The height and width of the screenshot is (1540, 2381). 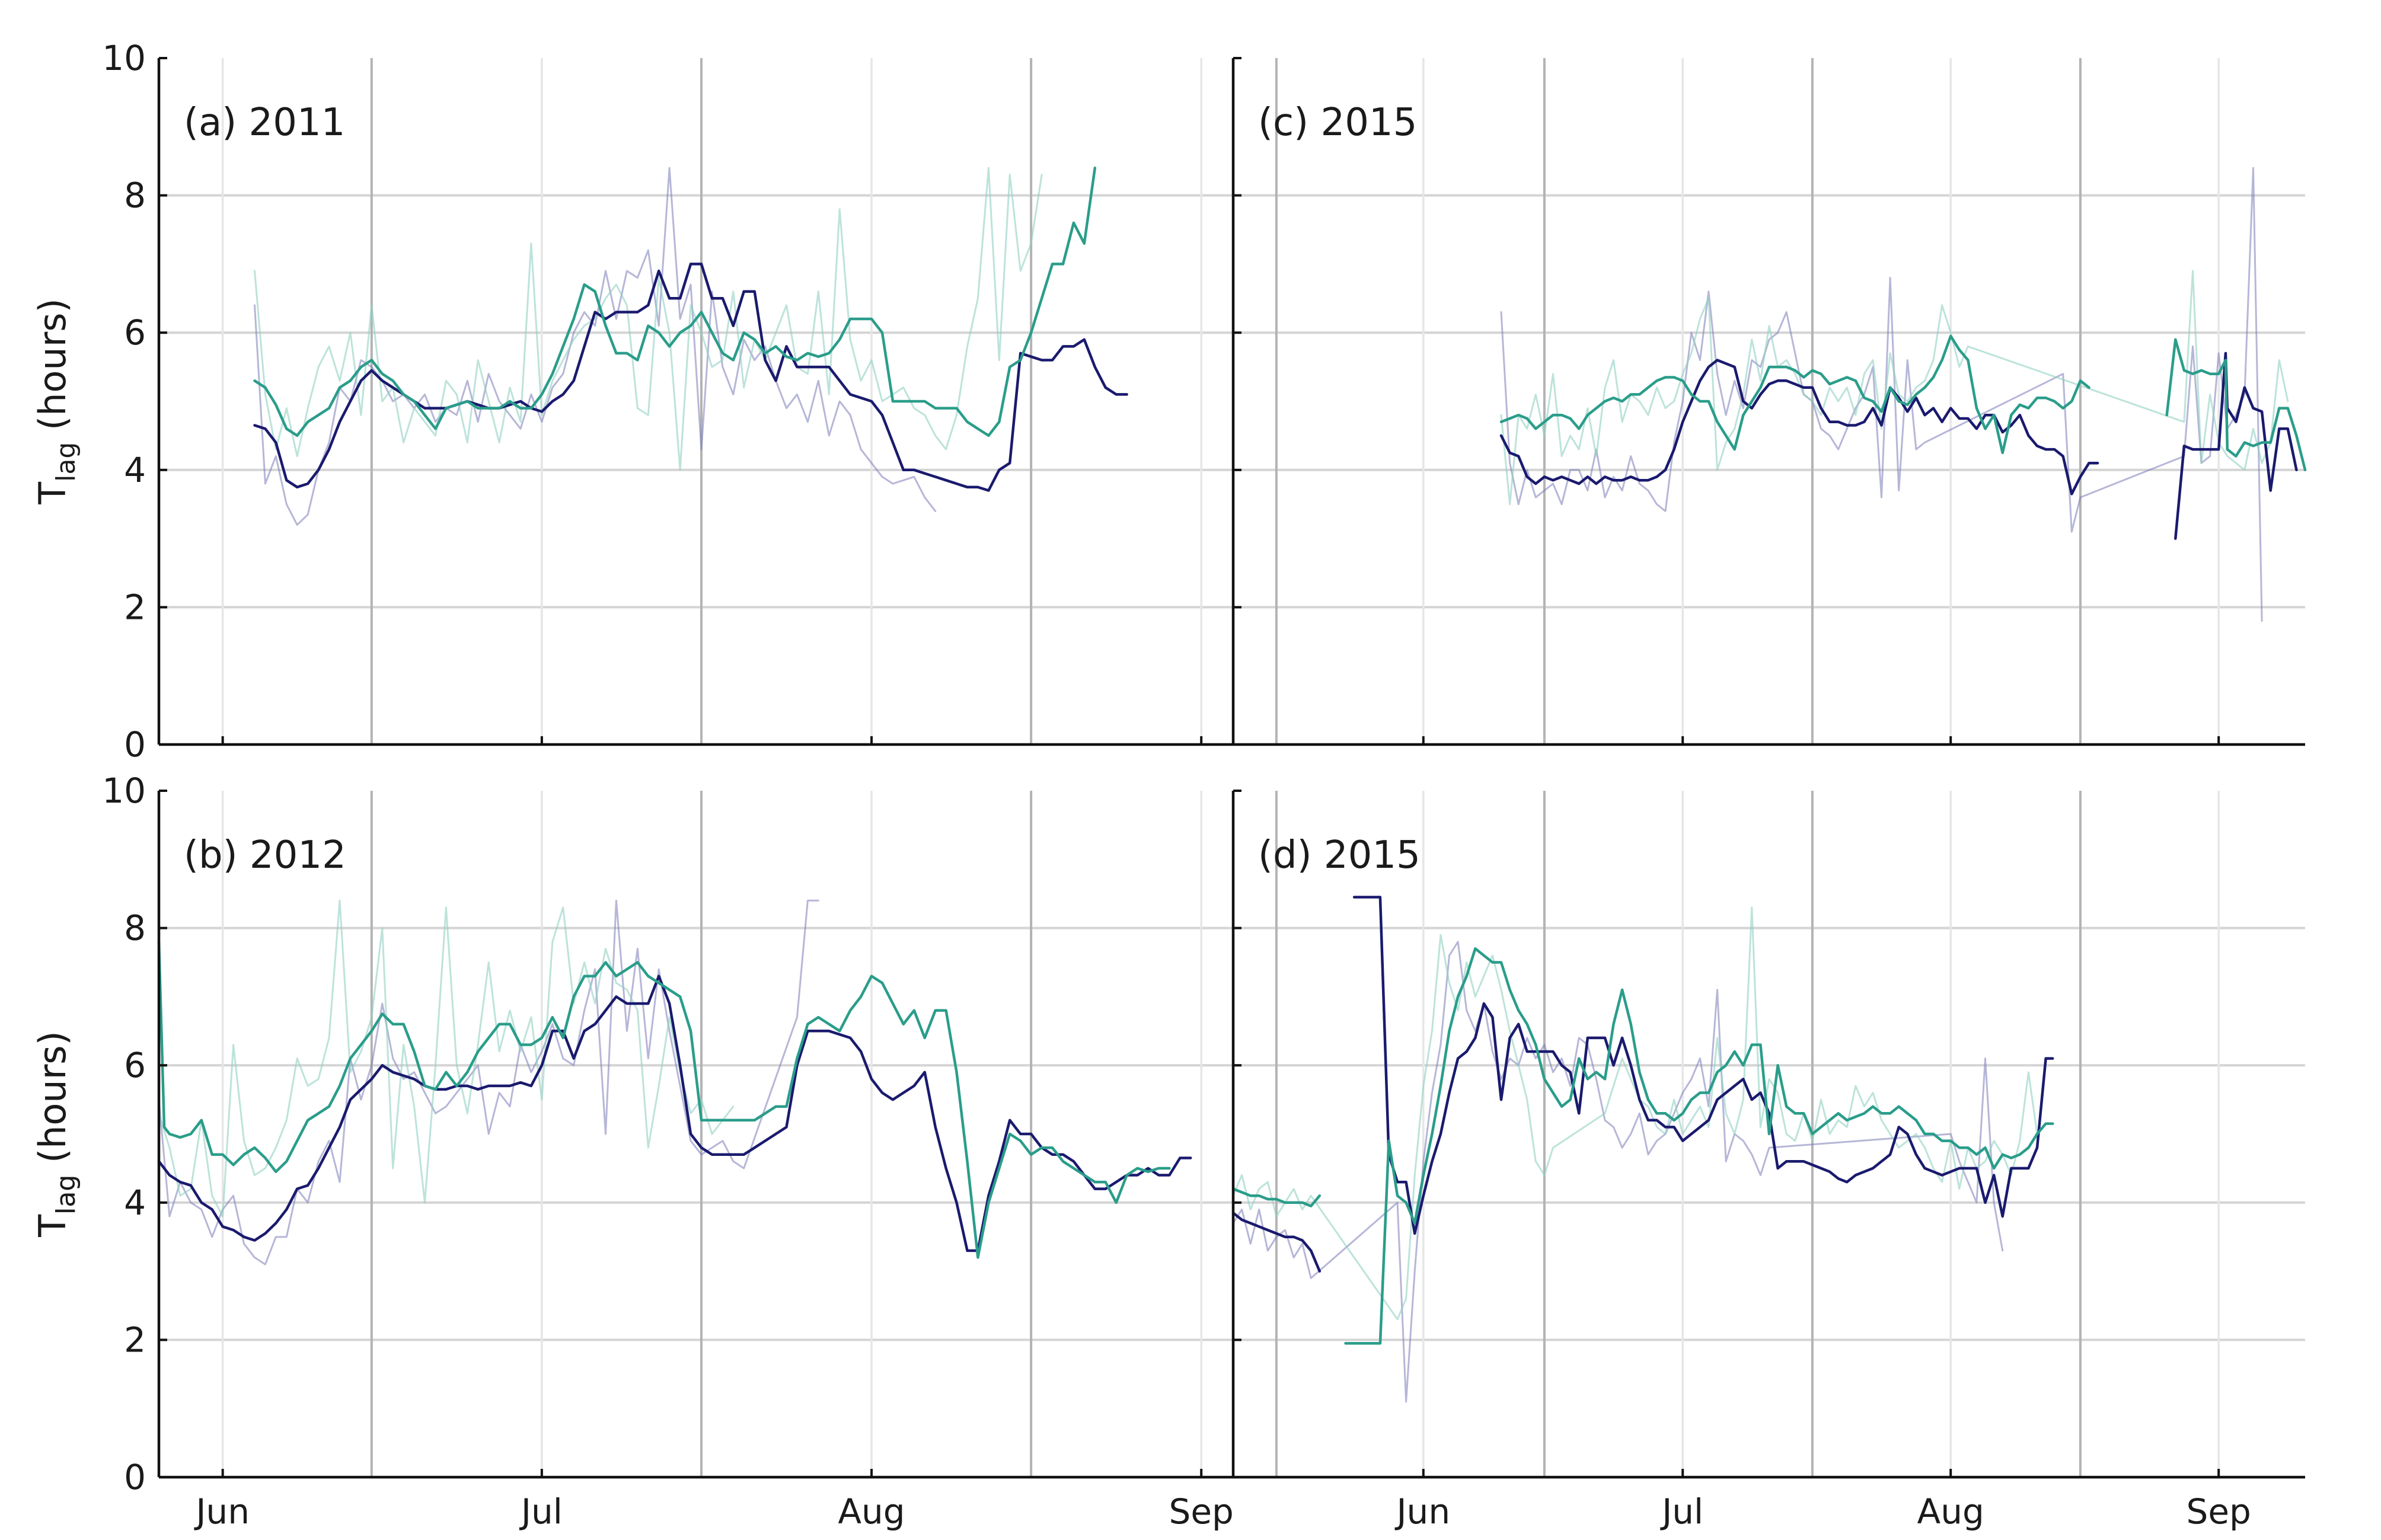 I want to click on panel-label: (c) 2015, so click(x=1337, y=123).